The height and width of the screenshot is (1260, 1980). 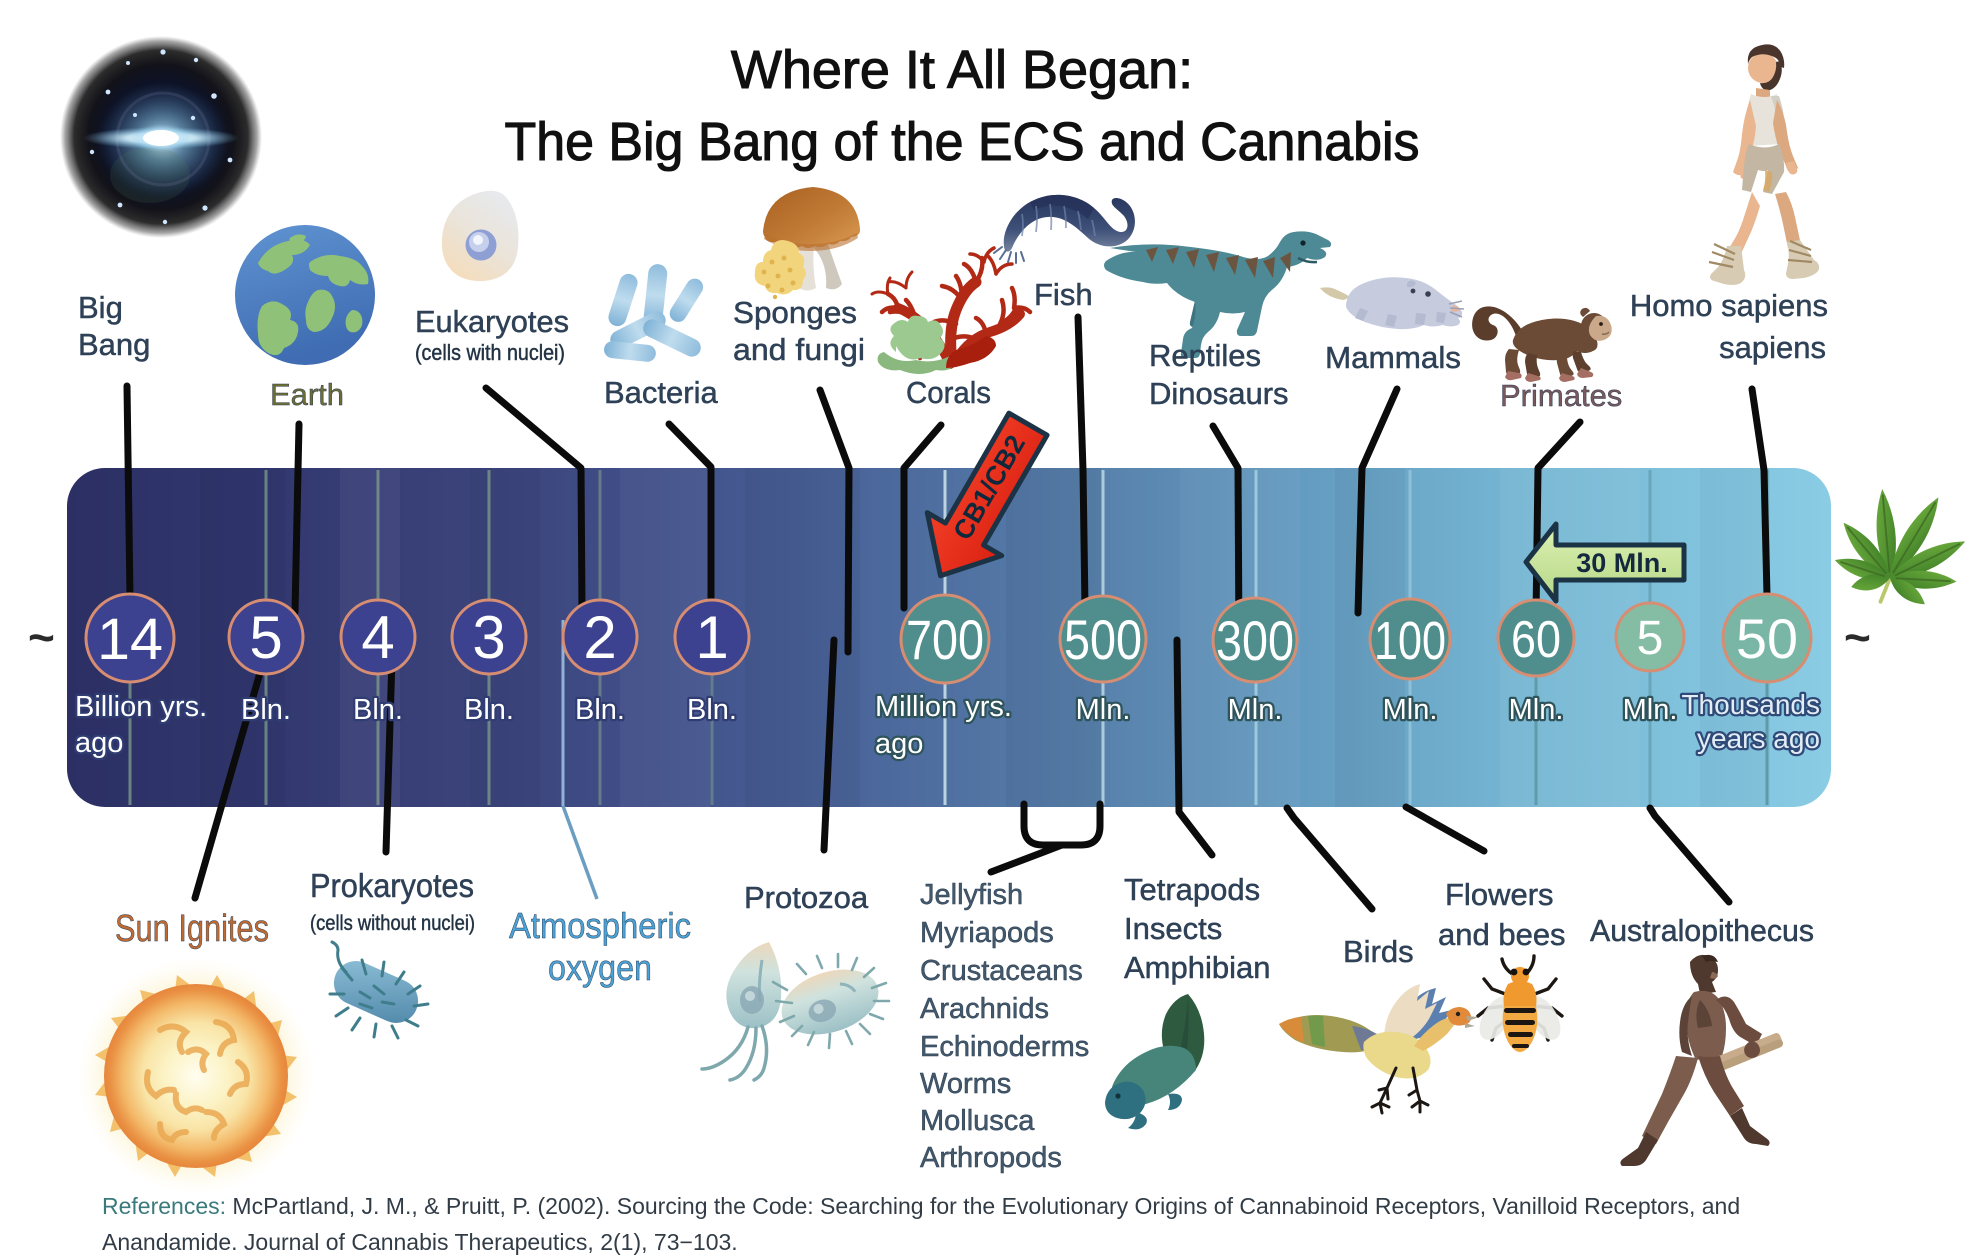 What do you see at coordinates (130, 639) in the screenshot?
I see `svg-text: 14` at bounding box center [130, 639].